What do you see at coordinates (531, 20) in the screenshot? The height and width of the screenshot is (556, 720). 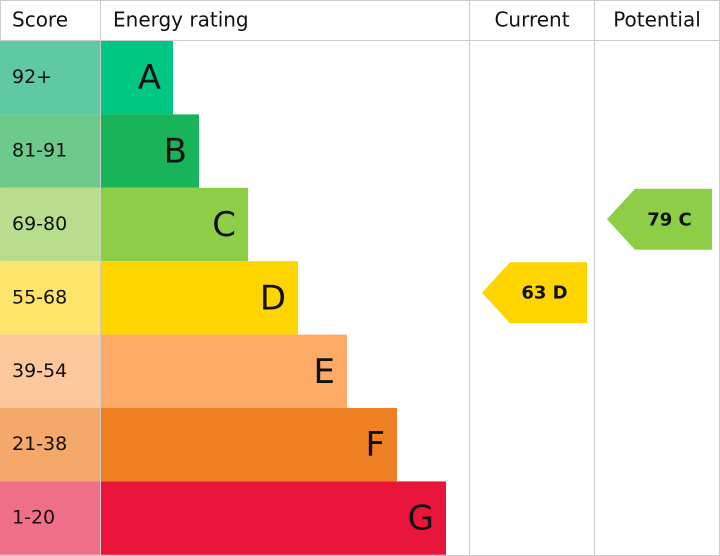 I see `header-current: Current` at bounding box center [531, 20].